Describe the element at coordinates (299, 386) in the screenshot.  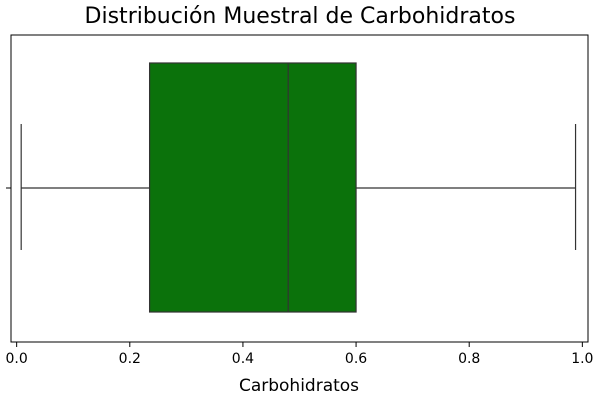
I see `x-axis-label: Carbohidratos` at that location.